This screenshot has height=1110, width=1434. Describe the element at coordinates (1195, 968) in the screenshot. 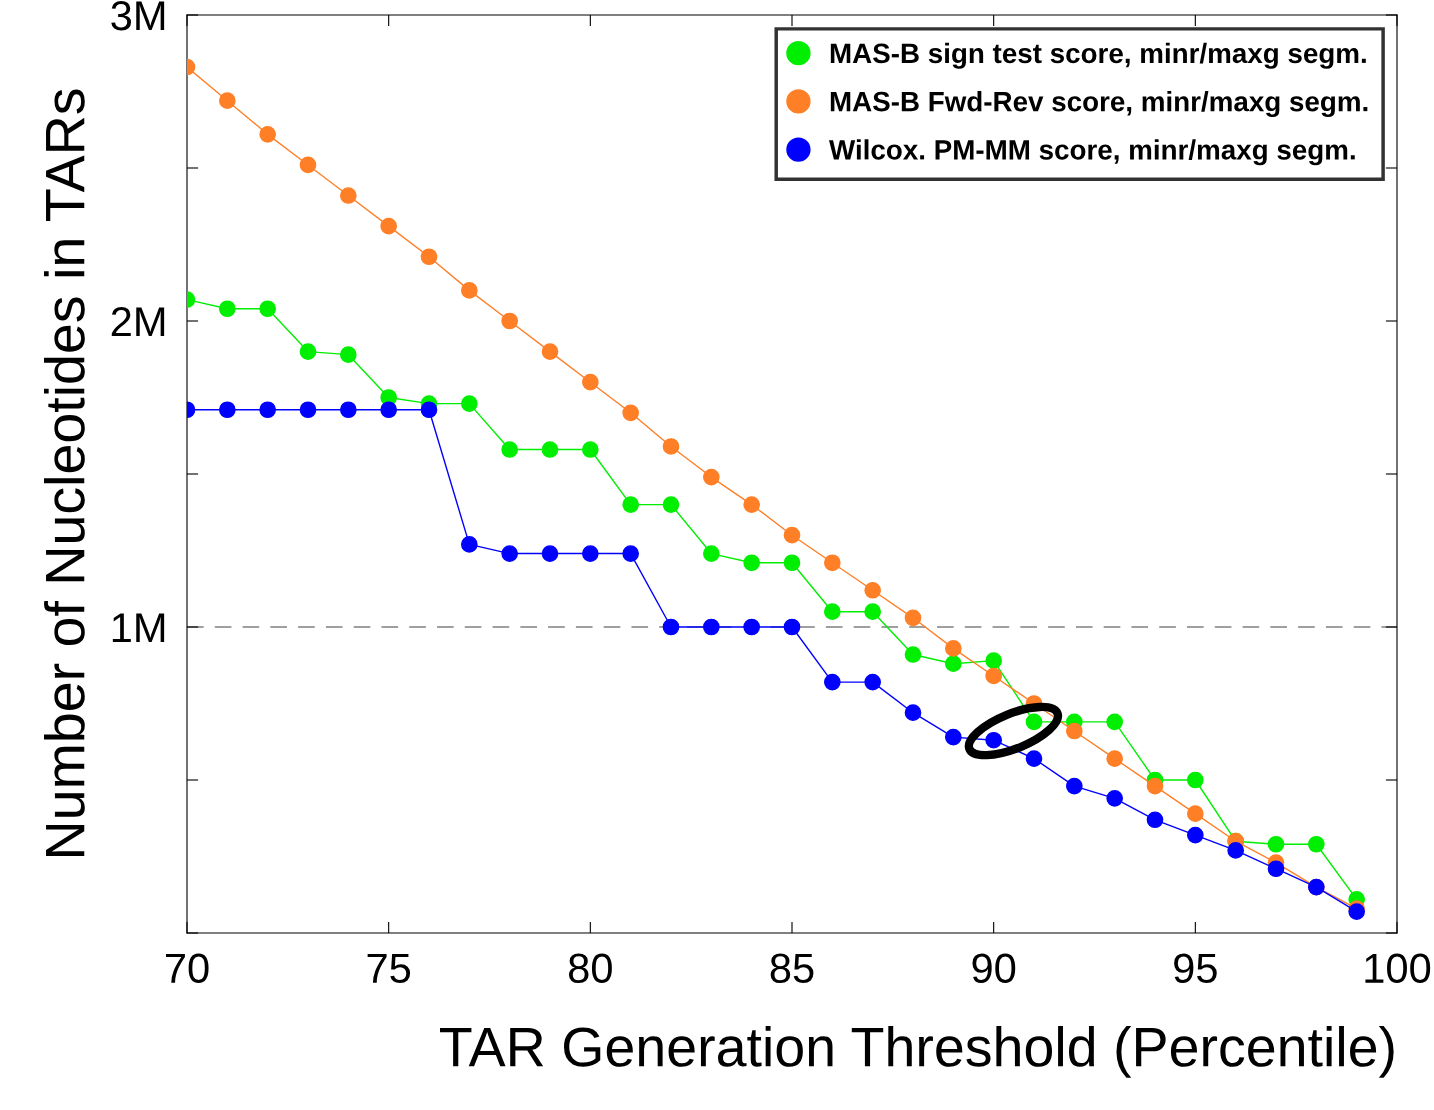

I see `x-tick-label: 95` at that location.